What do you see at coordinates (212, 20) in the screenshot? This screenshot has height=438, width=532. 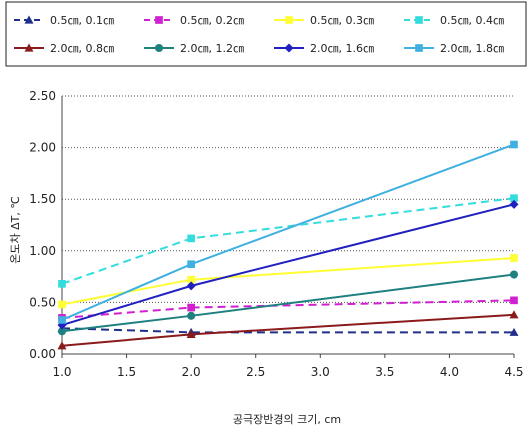 I see `legend-label: 0.5㎝, 0.2㎝` at bounding box center [212, 20].